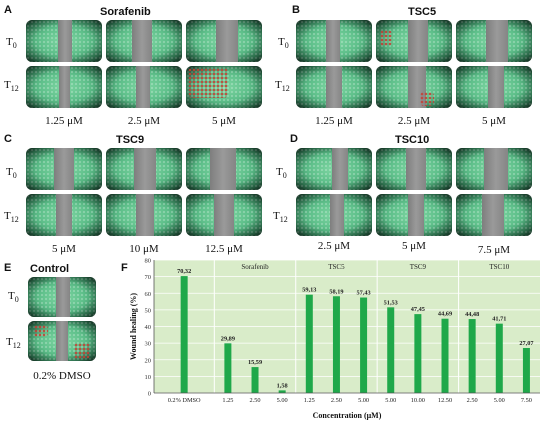 This screenshot has height=428, width=550. I want to click on y-tick-label: 60, so click(148, 294).